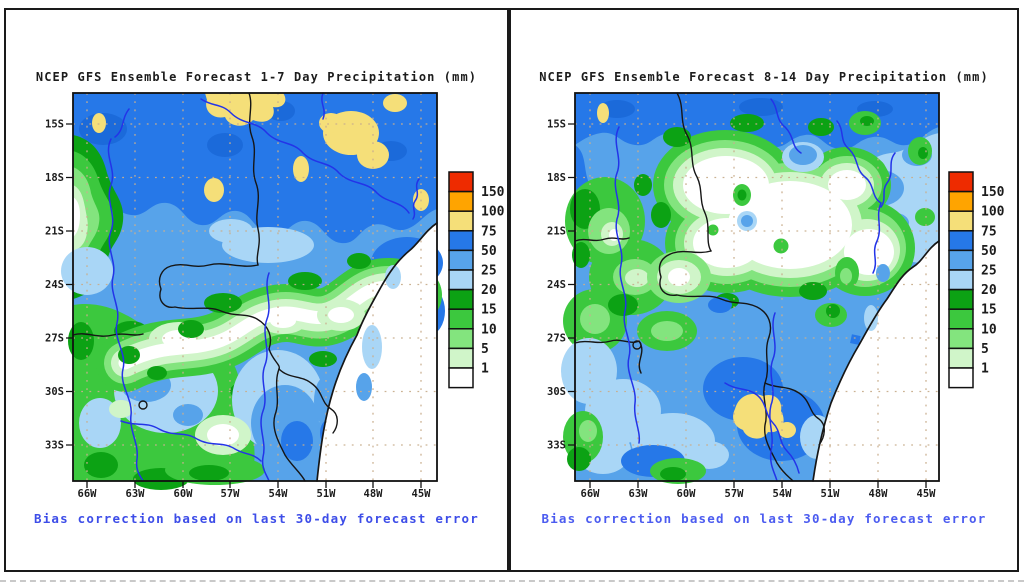 This screenshot has height=583, width=1024. I want to click on y-tick-label: 27S, so click(556, 339).